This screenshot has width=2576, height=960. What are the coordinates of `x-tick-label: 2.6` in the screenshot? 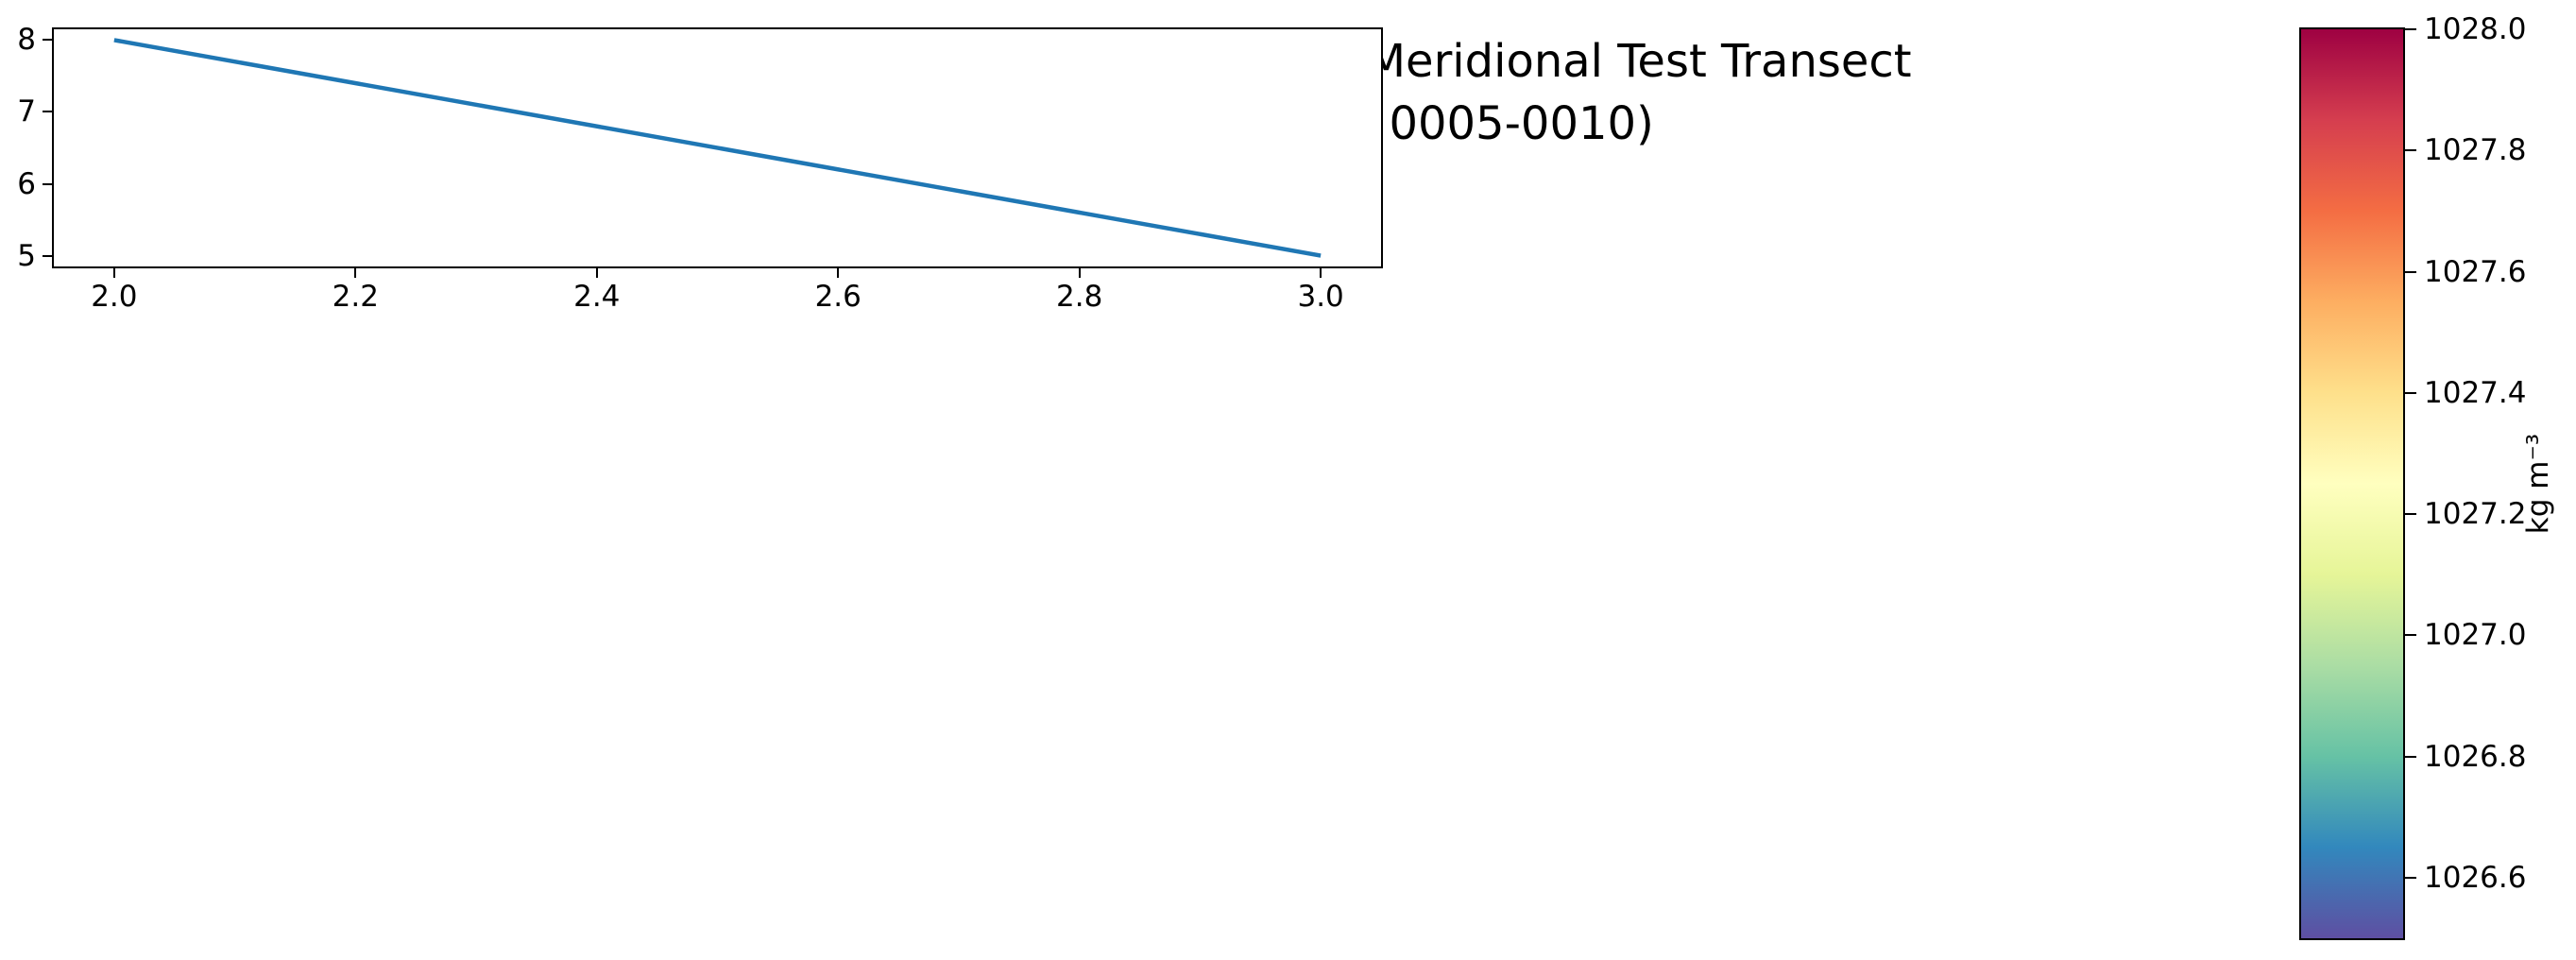 It's located at (838, 297).